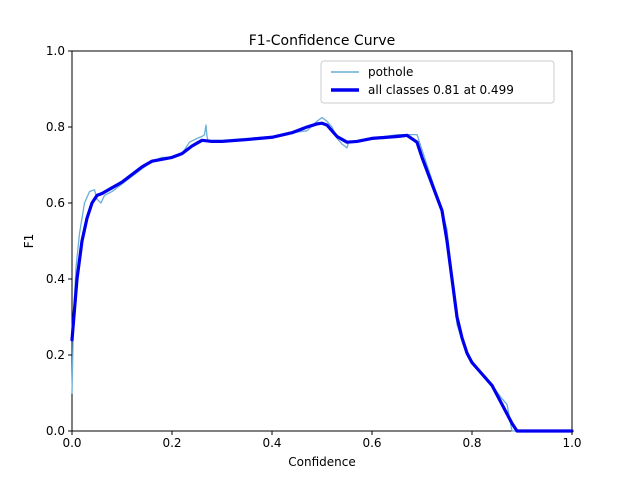 Image resolution: width=623 pixels, height=478 pixels. Describe the element at coordinates (71, 443) in the screenshot. I see `x-tick-label: 0.0` at that location.